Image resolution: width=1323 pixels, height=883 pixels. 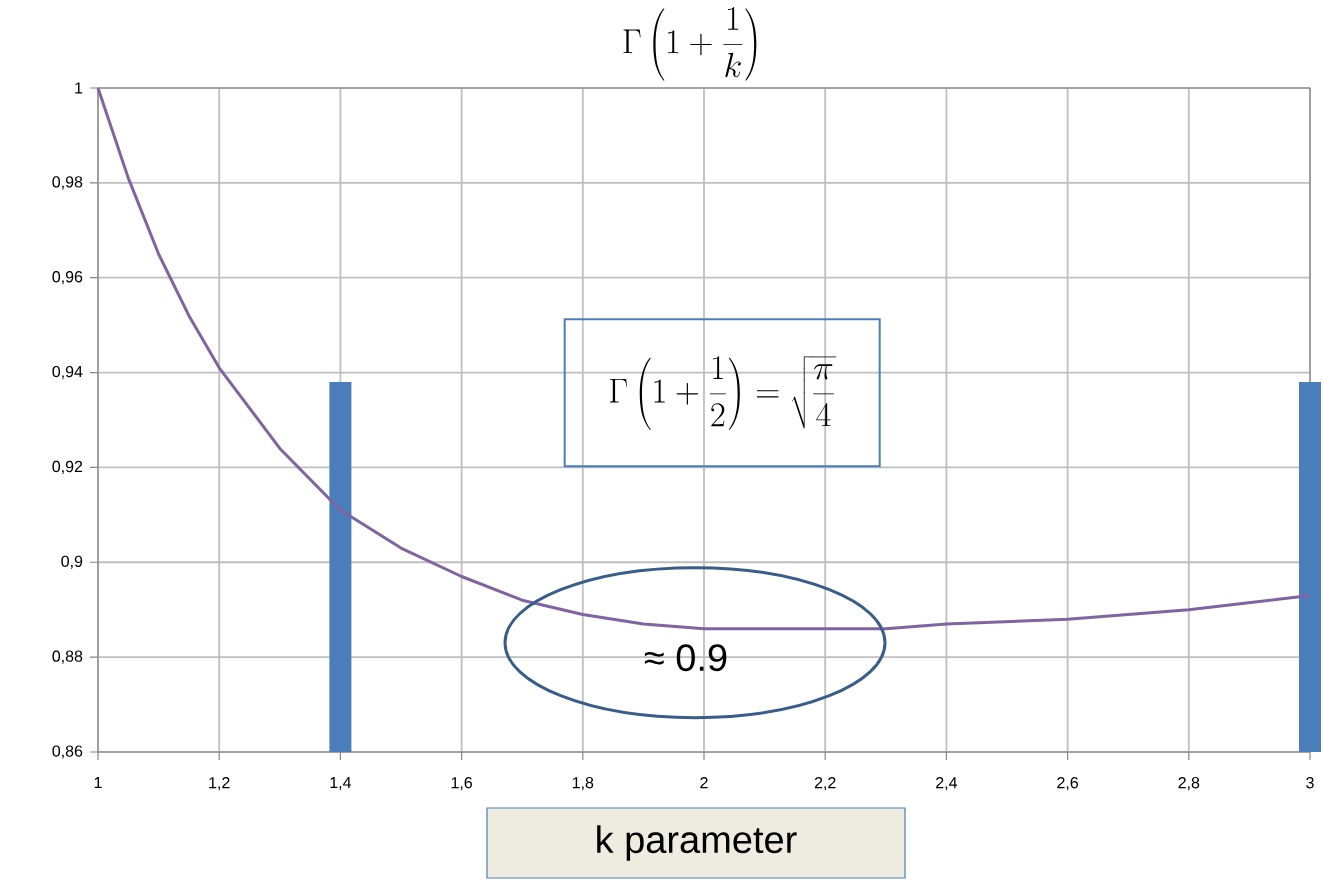 What do you see at coordinates (1068, 784) in the screenshot?
I see `x-tick-label: 2,6` at bounding box center [1068, 784].